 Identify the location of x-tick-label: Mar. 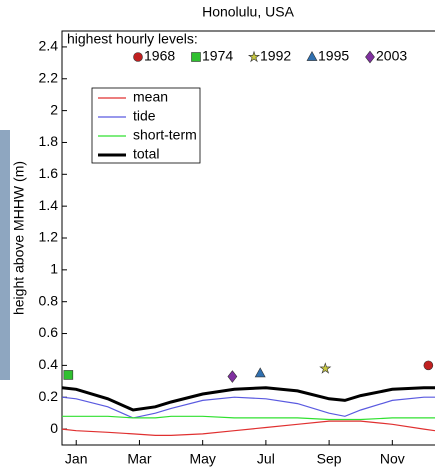
(139, 459).